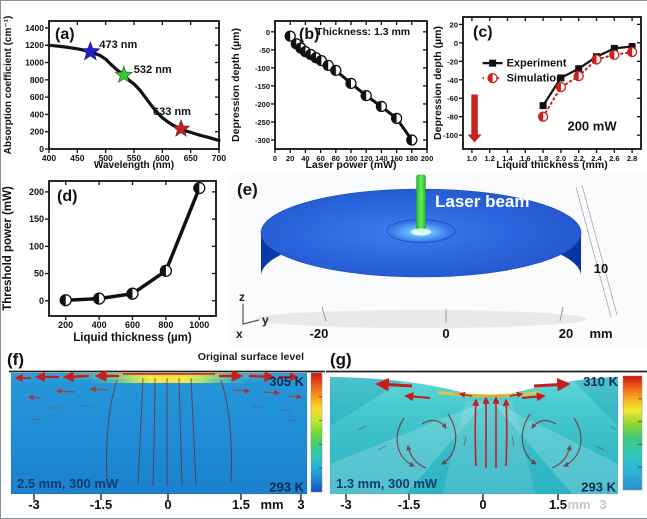 The width and height of the screenshot is (647, 519). What do you see at coordinates (363, 32) in the screenshot?
I see `chart-title: Thickness: 1.3 mm` at bounding box center [363, 32].